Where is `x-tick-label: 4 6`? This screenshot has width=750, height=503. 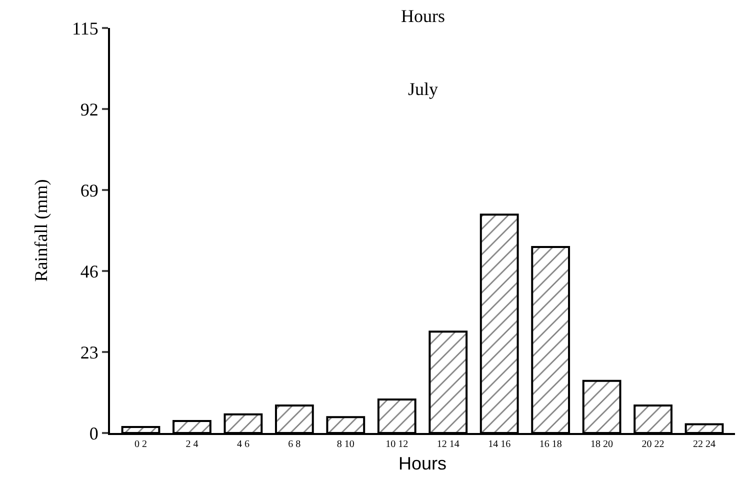
x-tick-label: 4 6 is located at coordinates (243, 444).